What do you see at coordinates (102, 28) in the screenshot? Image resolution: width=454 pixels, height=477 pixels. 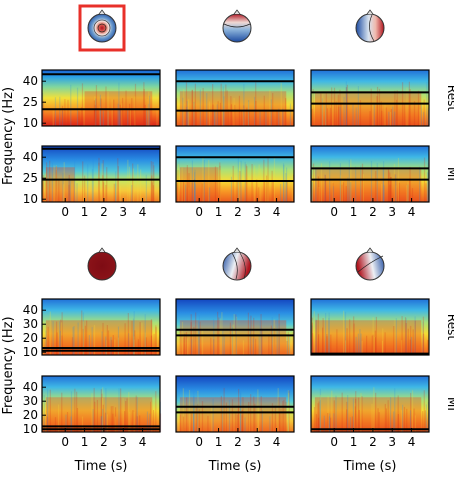 I see `topomap-group1-col1` at bounding box center [102, 28].